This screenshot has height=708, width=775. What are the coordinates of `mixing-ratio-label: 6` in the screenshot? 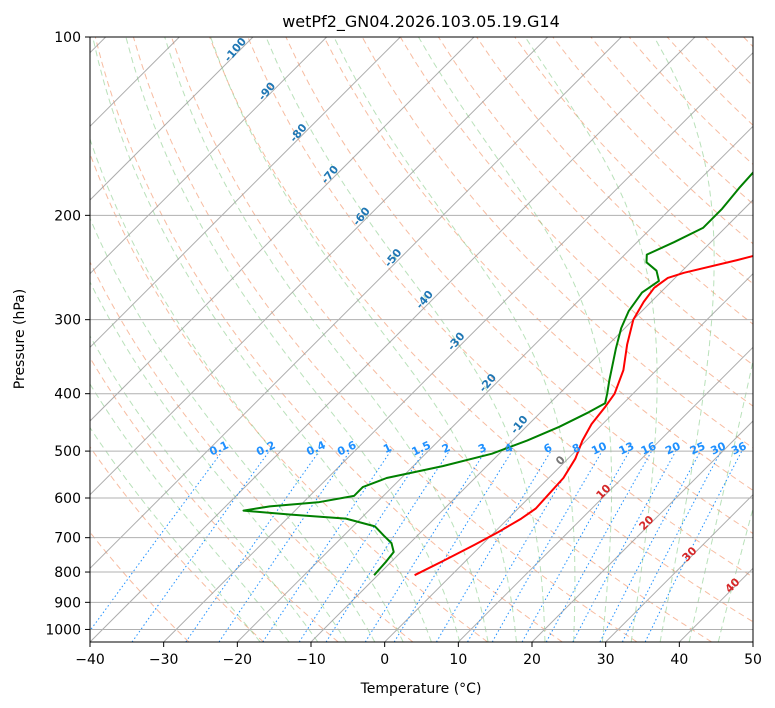 It's located at (548, 448).